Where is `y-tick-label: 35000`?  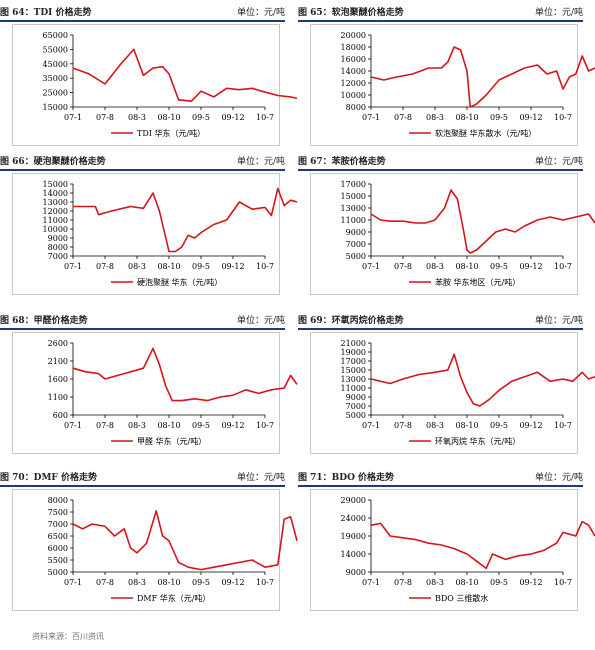
y-tick-label: 35000 is located at coordinates (55, 78).